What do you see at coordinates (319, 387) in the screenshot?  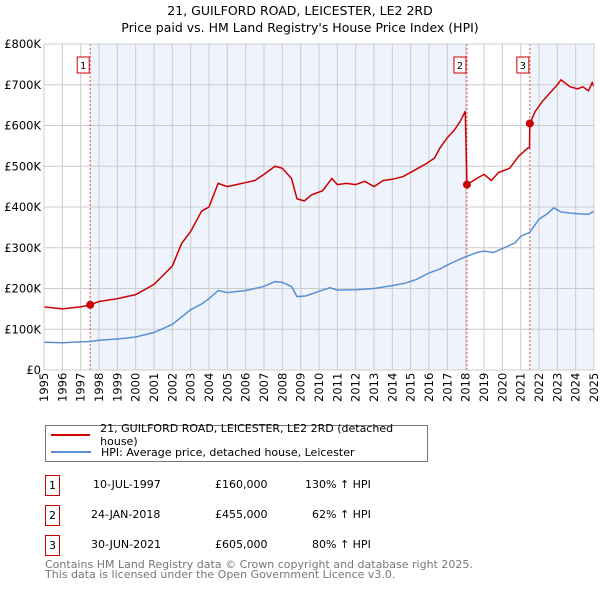 I see `x-tick-label: 2010` at bounding box center [319, 387].